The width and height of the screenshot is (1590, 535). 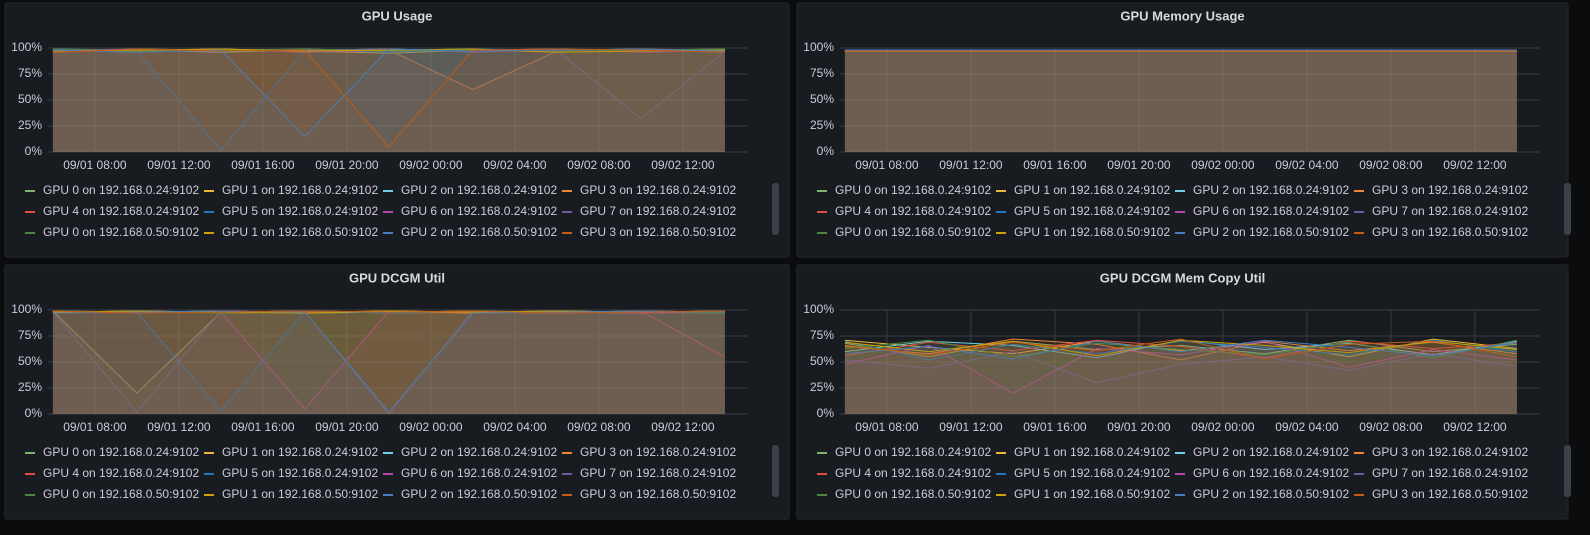 I want to click on legend-label: GPU 0 on 192.168.0.24:9102, so click(x=913, y=452).